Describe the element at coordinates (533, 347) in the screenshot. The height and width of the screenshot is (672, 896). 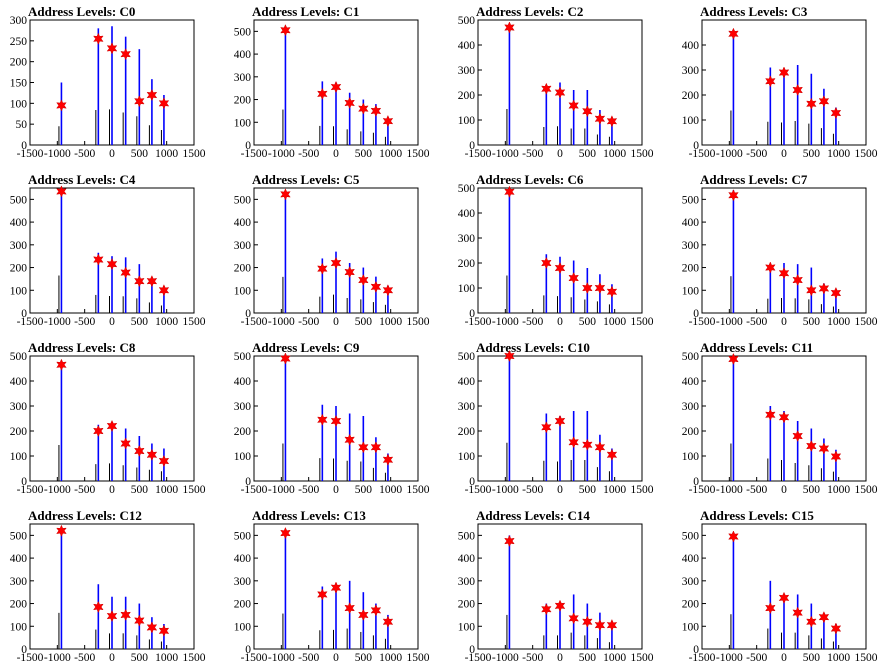
I see `chart-title: Address Levels: C10` at that location.